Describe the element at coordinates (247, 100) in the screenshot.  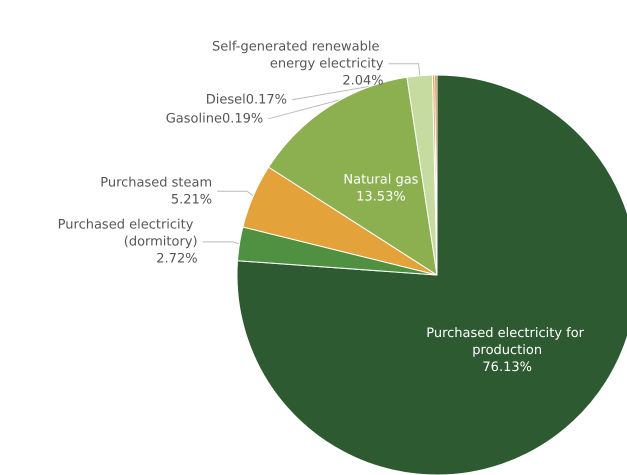
I see `slice-label: Diesel0.17%` at that location.